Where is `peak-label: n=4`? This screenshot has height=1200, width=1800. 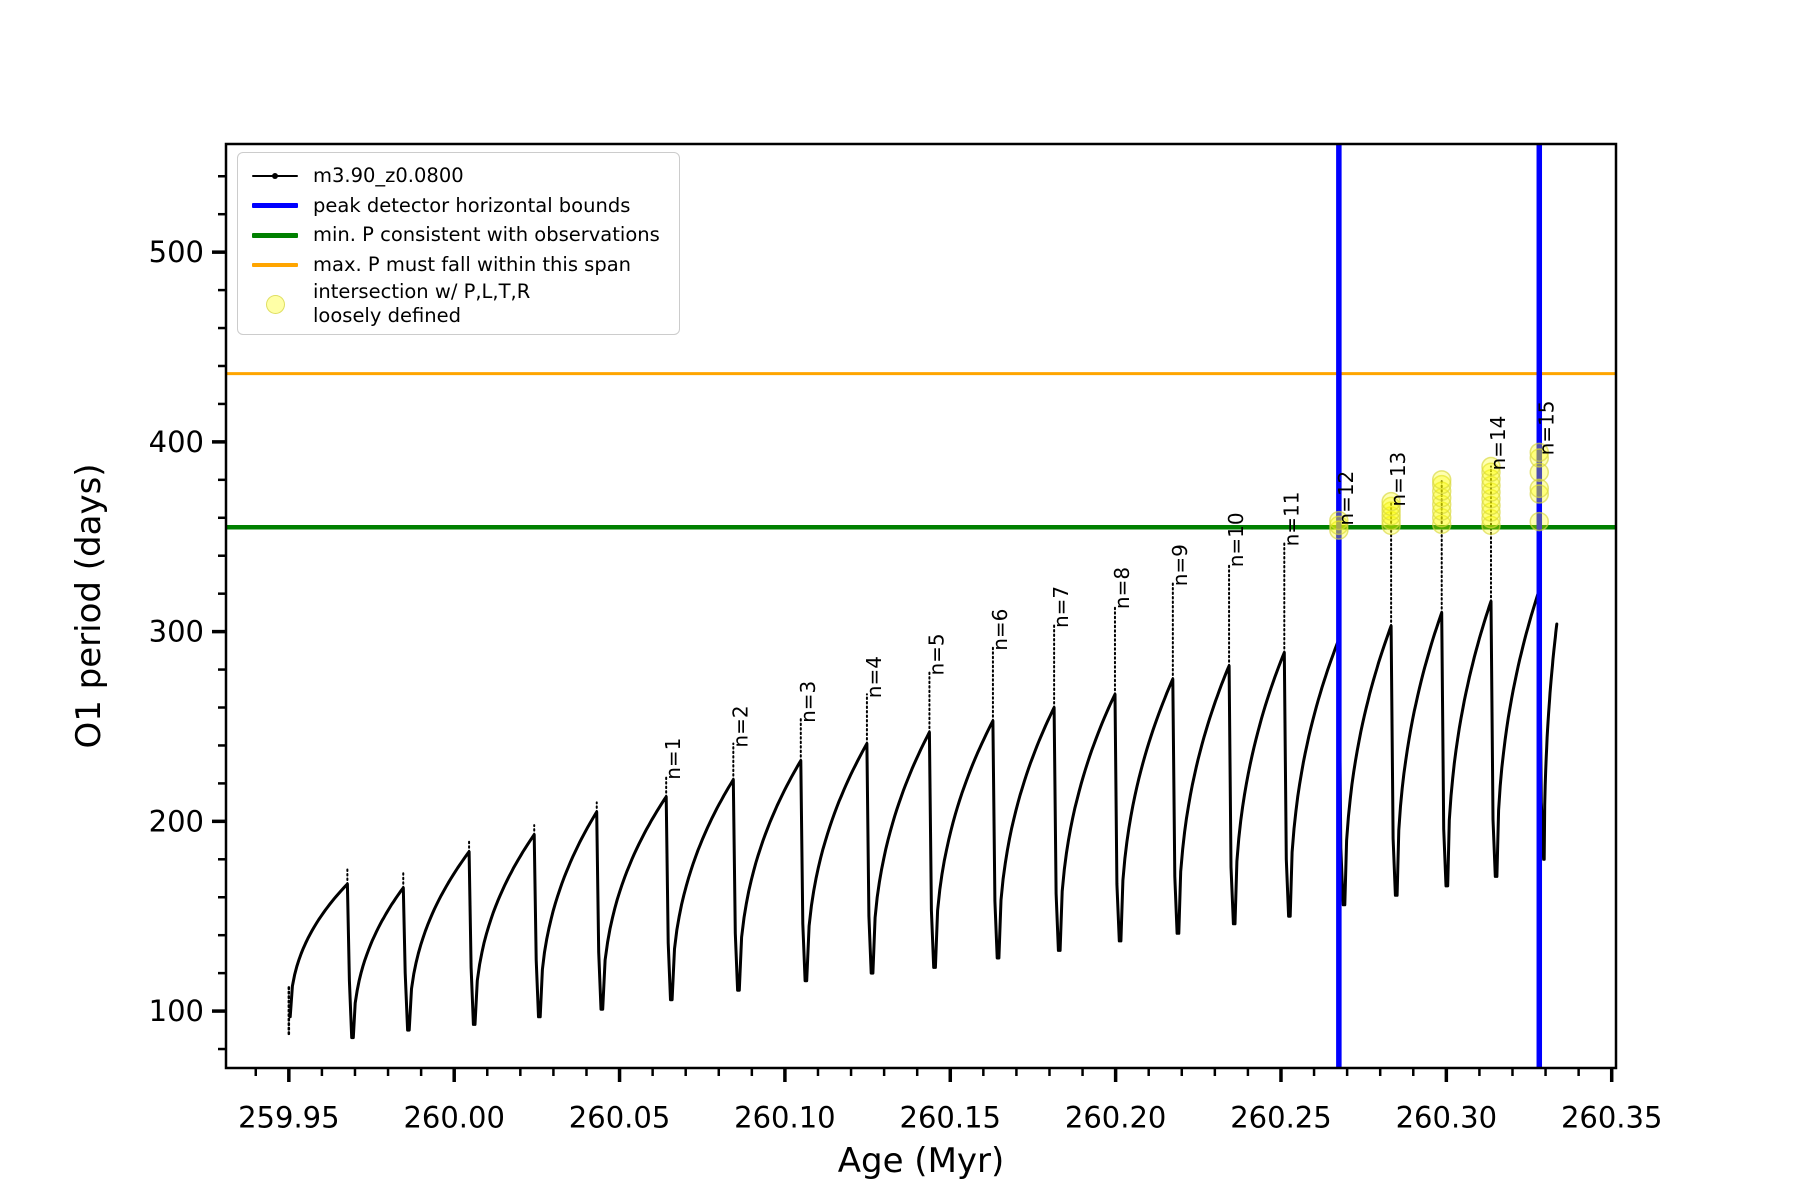 peak-label: n=4 is located at coordinates (874, 677).